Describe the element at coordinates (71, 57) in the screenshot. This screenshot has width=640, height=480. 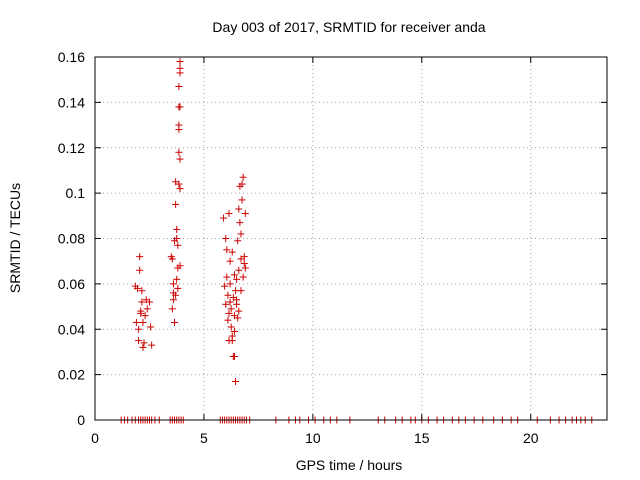
I see `y-tick-label: 0.16` at that location.